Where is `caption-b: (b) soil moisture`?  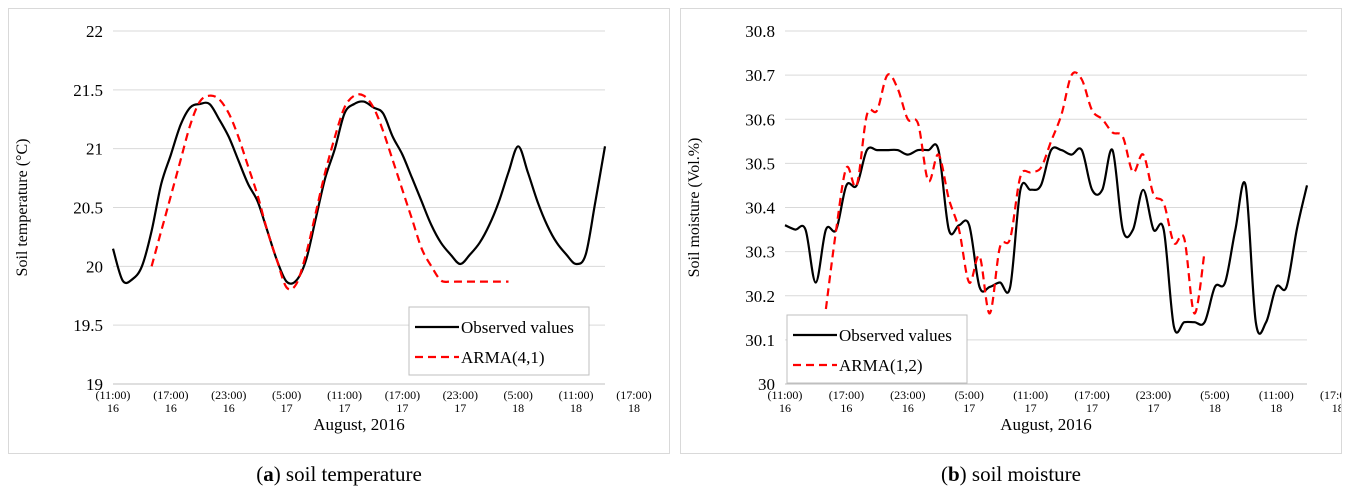
caption-b: (b) soil moisture is located at coordinates (1010, 474).